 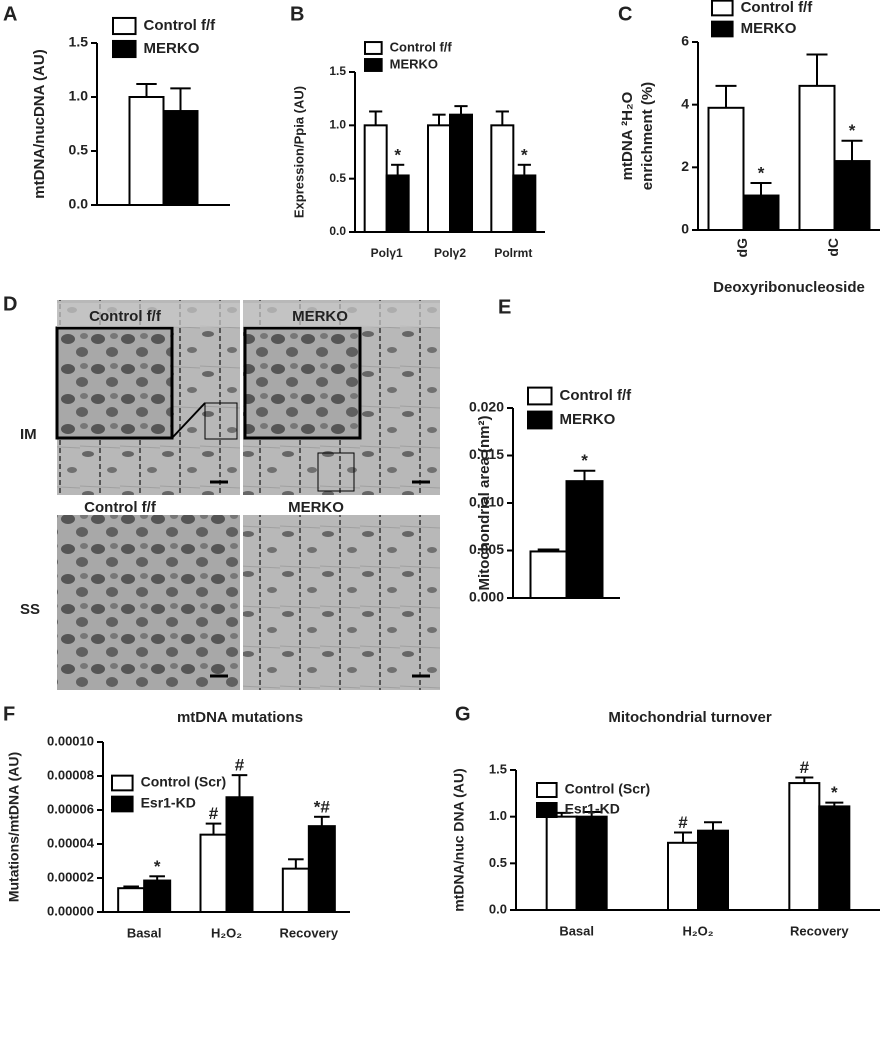 I want to click on panel-letter: G, so click(x=463, y=714).